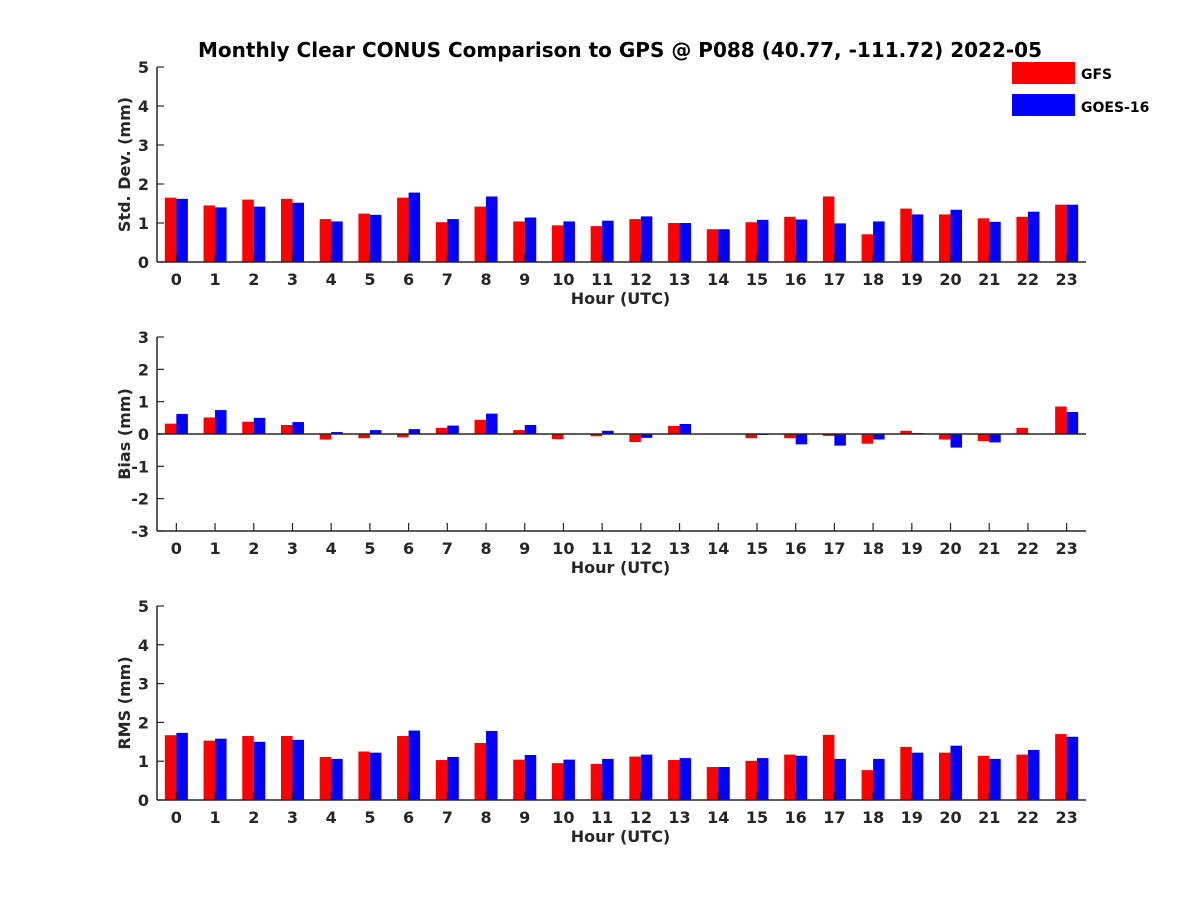 Image resolution: width=1200 pixels, height=900 pixels. Describe the element at coordinates (369, 548) in the screenshot. I see `bias-xtick-label: 5` at that location.